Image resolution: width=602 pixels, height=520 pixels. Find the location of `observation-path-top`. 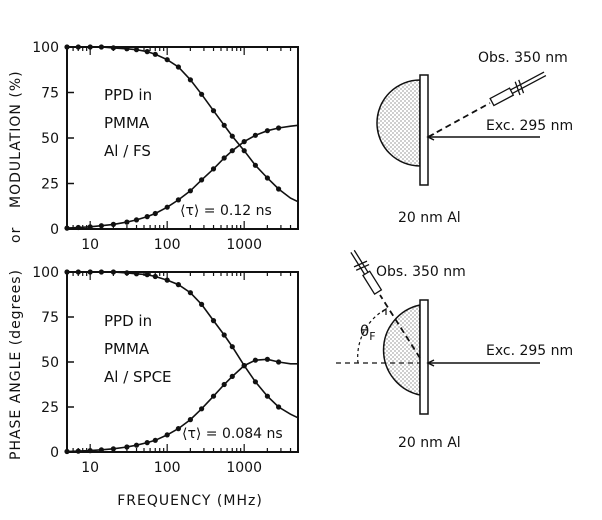

observation-path-top is located at coordinates (459, 120).